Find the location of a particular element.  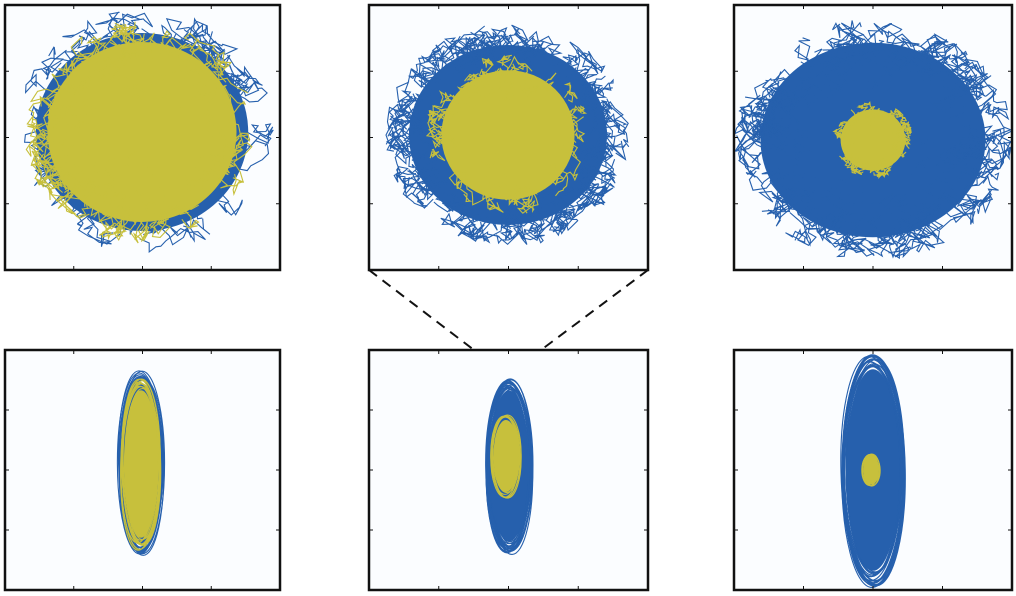

inner-orbit is located at coordinates (142, 464).